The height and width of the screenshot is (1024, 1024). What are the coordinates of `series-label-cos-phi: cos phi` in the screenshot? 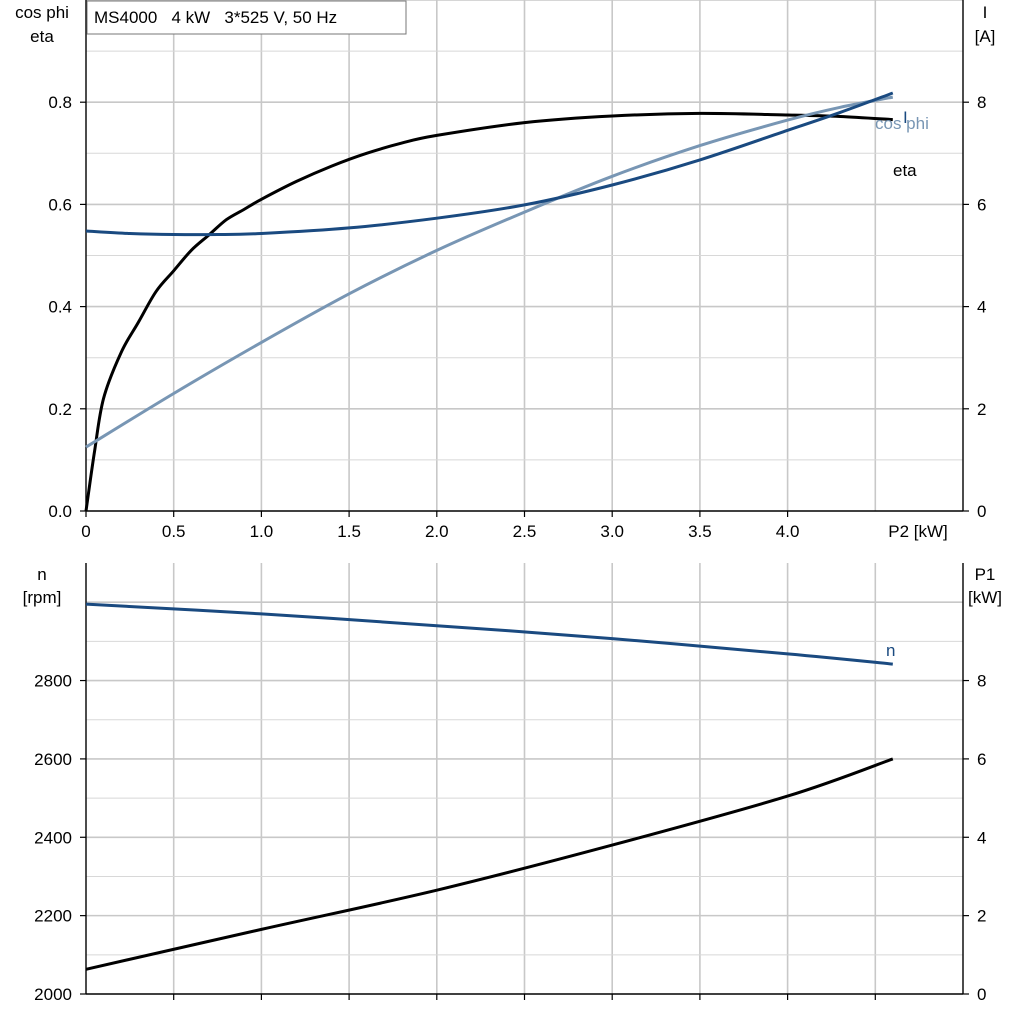 It's located at (902, 123).